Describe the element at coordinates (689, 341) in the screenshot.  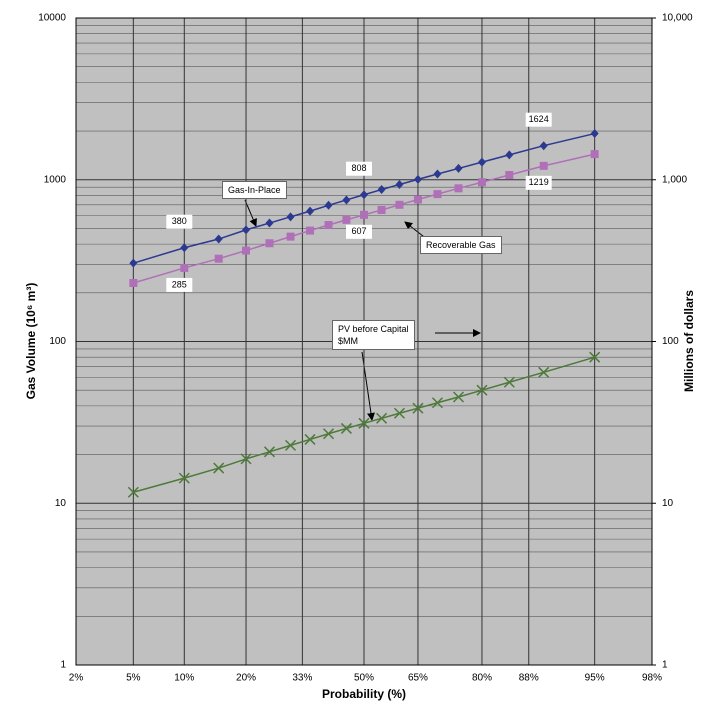
I see `y2-axis-title: Millions of dollars` at that location.